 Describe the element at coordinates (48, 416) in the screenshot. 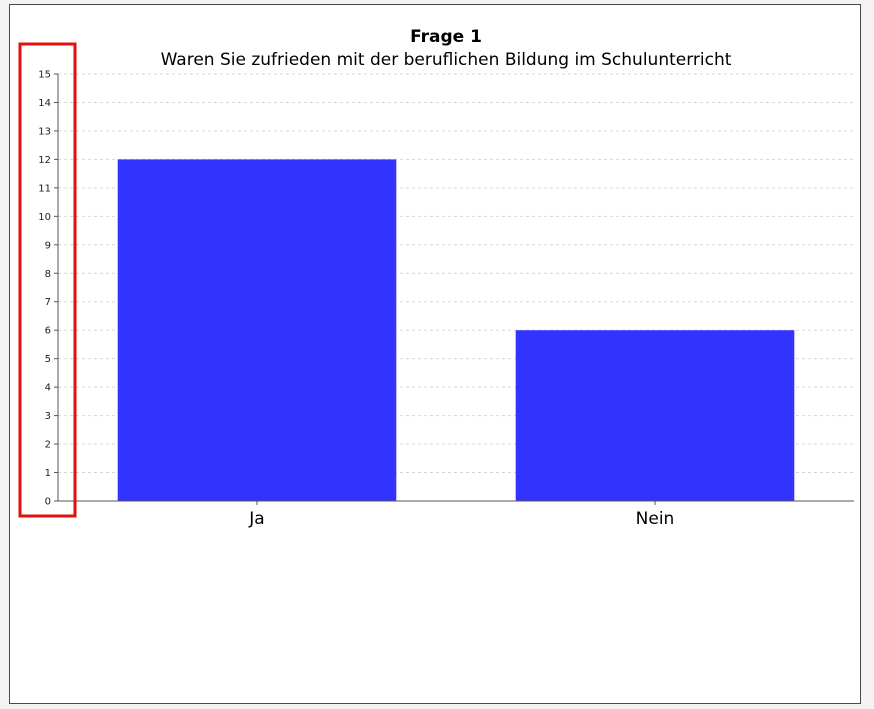

I see `y-tick-label: 3` at that location.